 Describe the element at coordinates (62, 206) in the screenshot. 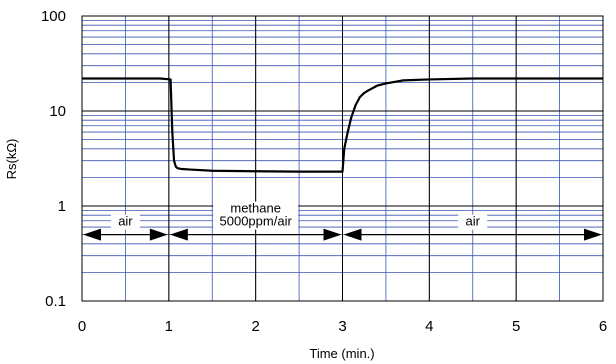

I see `y-tick-label: 1` at that location.